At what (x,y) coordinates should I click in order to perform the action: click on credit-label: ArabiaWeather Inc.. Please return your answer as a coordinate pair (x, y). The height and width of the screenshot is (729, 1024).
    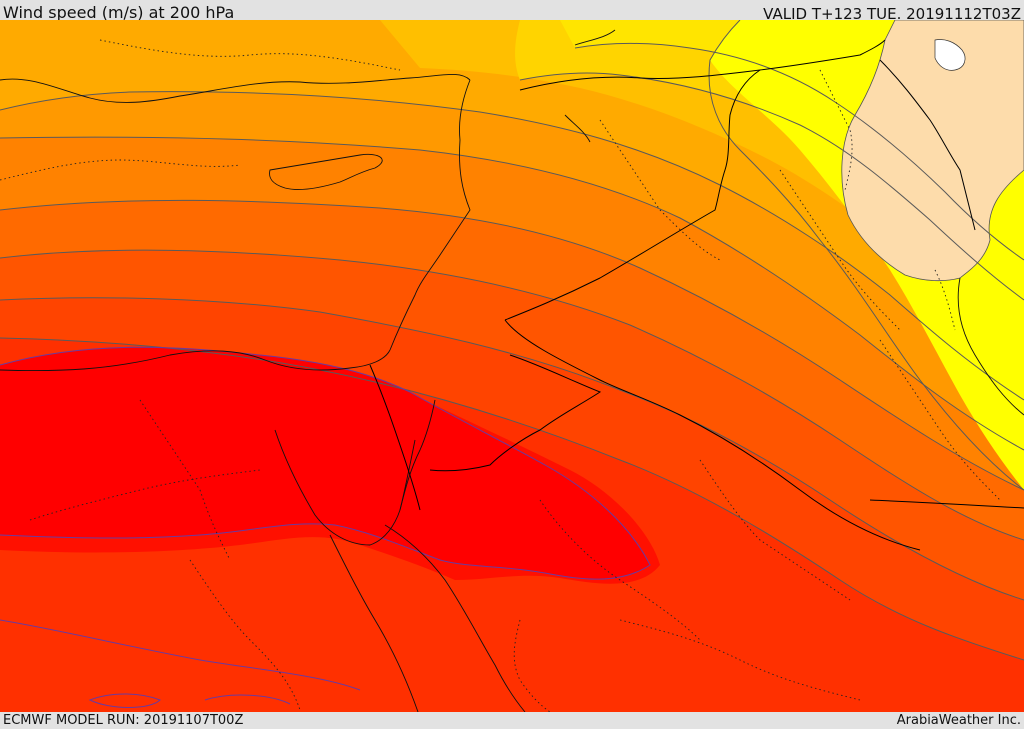
    Looking at the image, I should click on (958, 720).